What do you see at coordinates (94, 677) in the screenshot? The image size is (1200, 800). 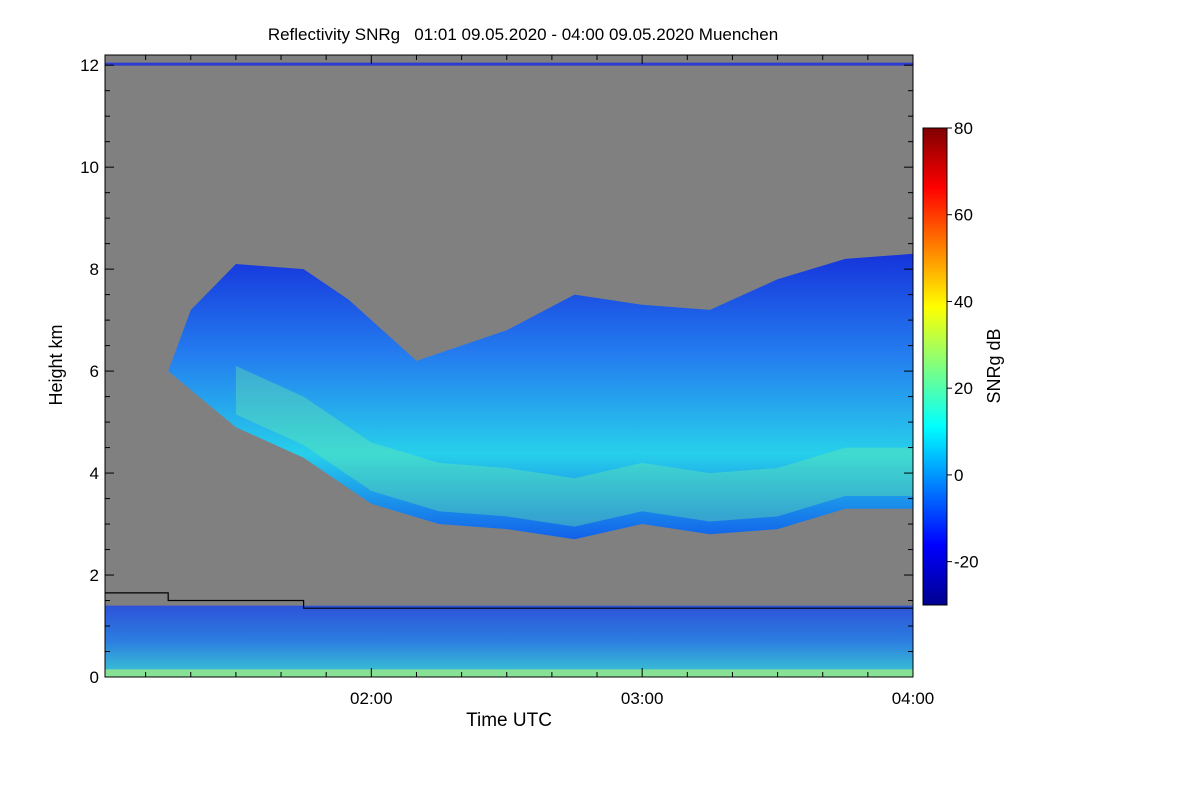 I see `y-tick-label: 0` at bounding box center [94, 677].